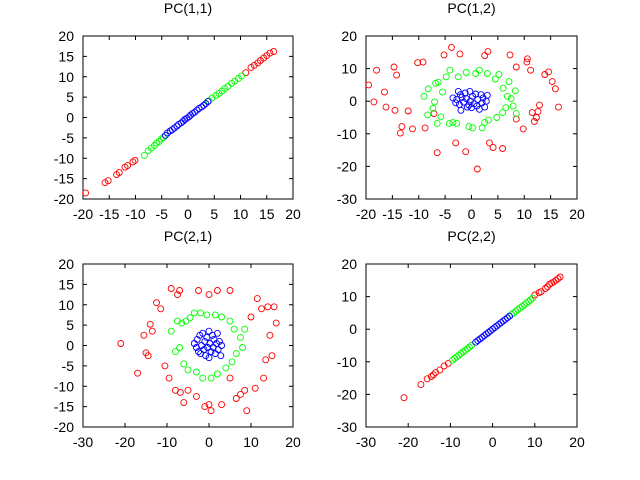 This screenshot has height=480, width=640. Describe the element at coordinates (70, 346) in the screenshot. I see `y-tick-label: 0` at that location.